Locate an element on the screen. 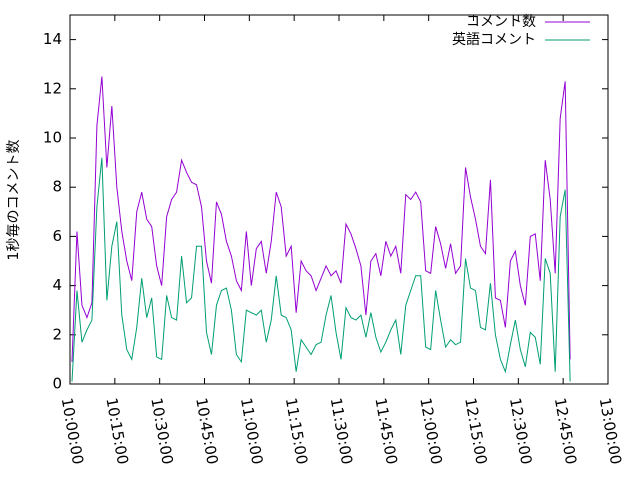 This screenshot has height=480, width=640. x-tick-label: 10:30:00 is located at coordinates (161, 430).